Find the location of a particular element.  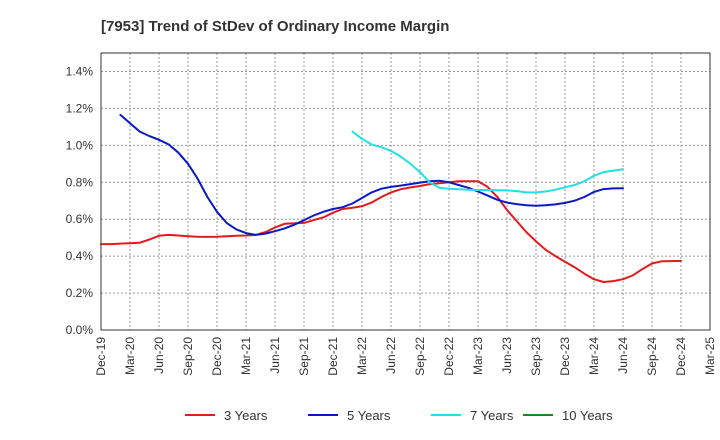

y-tick-label: 0.6% is located at coordinates (80, 219).